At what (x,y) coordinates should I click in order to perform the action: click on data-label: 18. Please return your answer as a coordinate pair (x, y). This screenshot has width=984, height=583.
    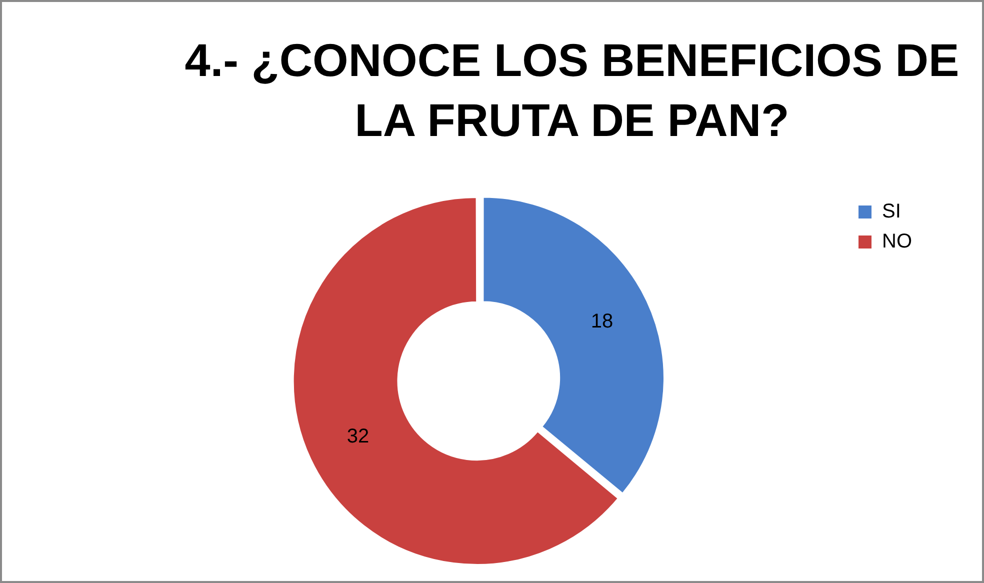
    Looking at the image, I should click on (602, 321).